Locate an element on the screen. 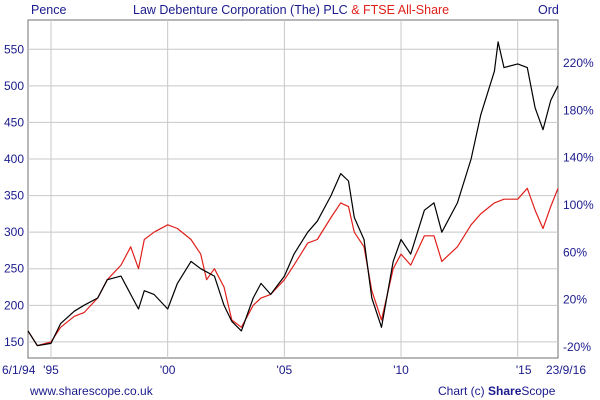  left-axis-ticks: 150 200 250 300 350 400 450 500 550 is located at coordinates (14, 195).